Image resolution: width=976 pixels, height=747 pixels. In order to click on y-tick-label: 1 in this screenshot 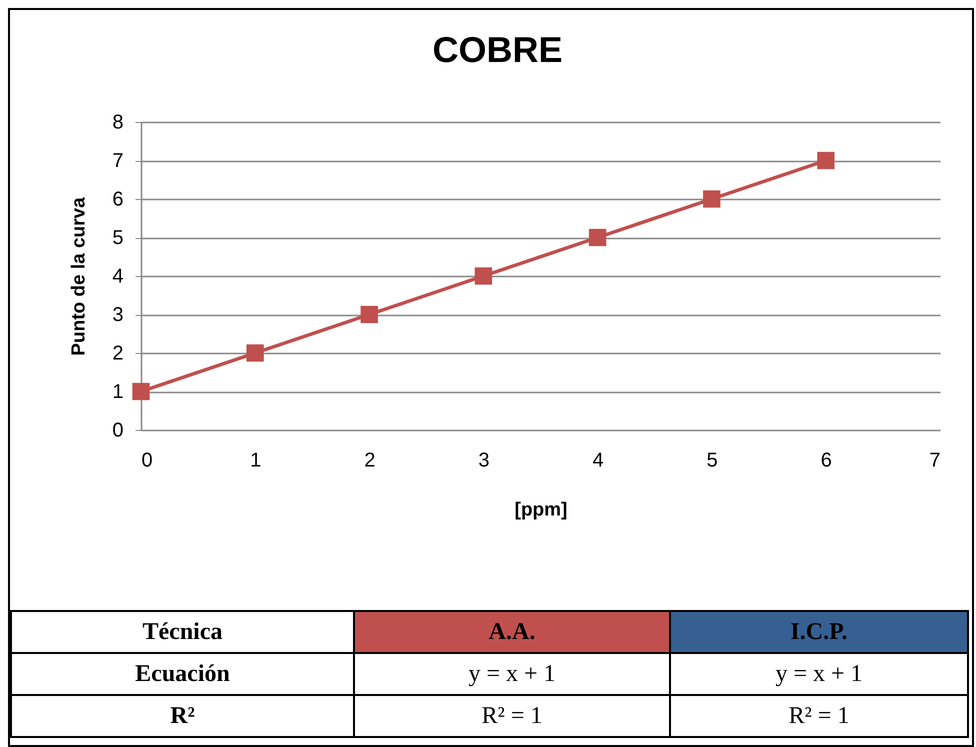, I will do `click(118, 392)`.